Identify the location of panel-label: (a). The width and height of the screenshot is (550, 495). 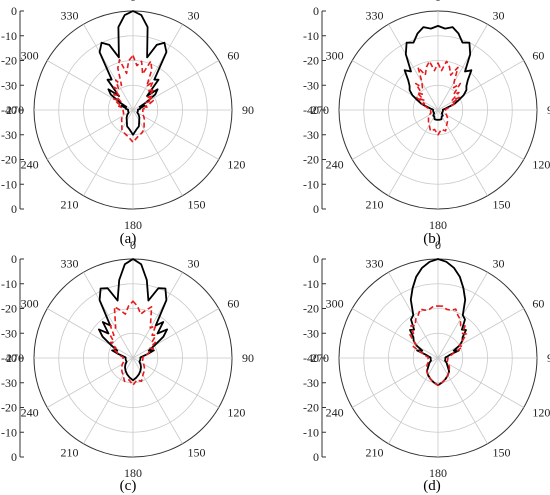
(128, 239).